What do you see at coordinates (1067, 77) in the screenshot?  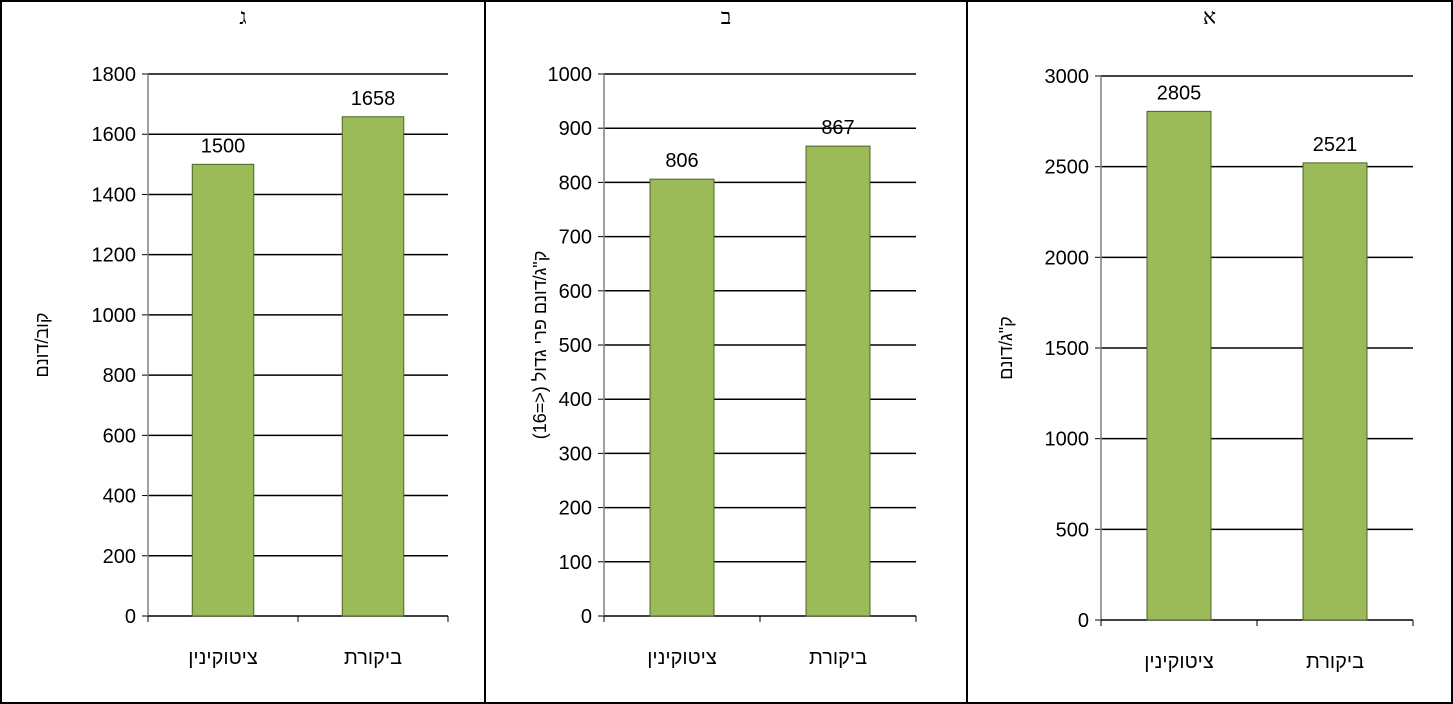 I see `y-tick-label: 3000` at bounding box center [1067, 77].